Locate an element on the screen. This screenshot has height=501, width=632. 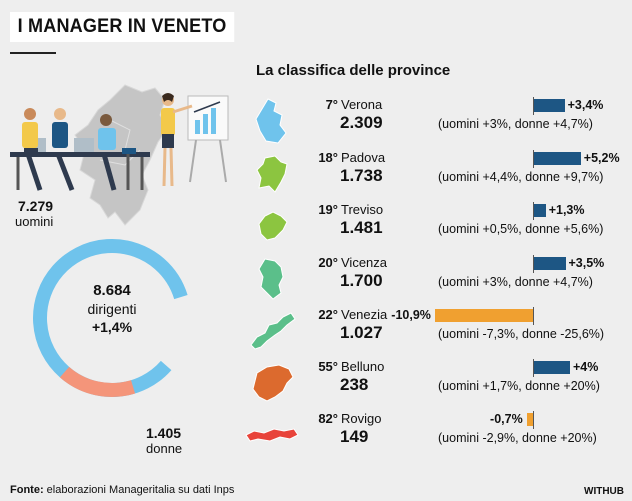
managers-meeting-illustration is located at coordinates (119, 142).